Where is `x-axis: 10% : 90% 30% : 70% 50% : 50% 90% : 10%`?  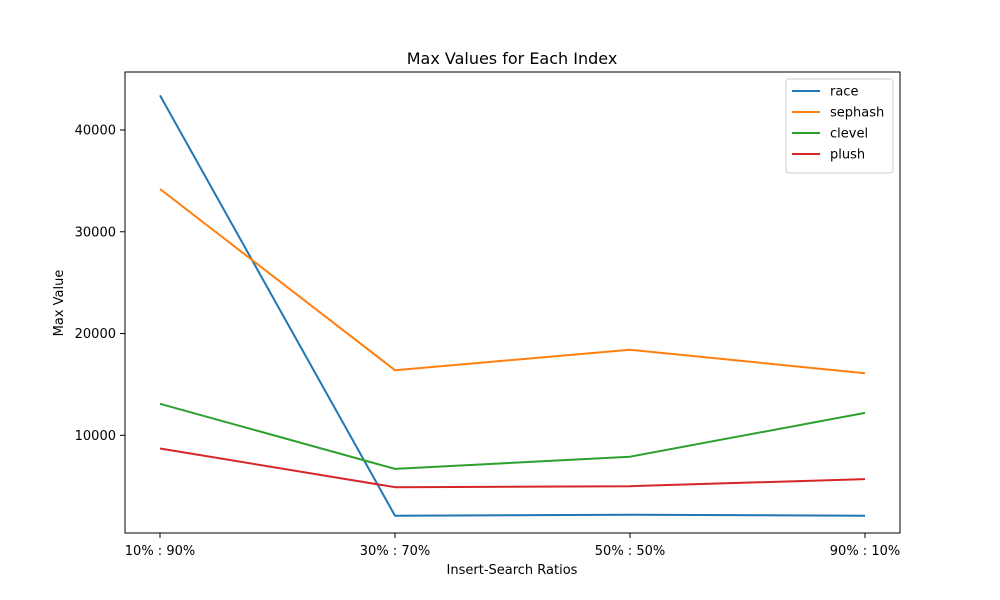 x-axis: 10% : 90% 30% : 70% 50% : 50% 90% : 10% is located at coordinates (512, 546).